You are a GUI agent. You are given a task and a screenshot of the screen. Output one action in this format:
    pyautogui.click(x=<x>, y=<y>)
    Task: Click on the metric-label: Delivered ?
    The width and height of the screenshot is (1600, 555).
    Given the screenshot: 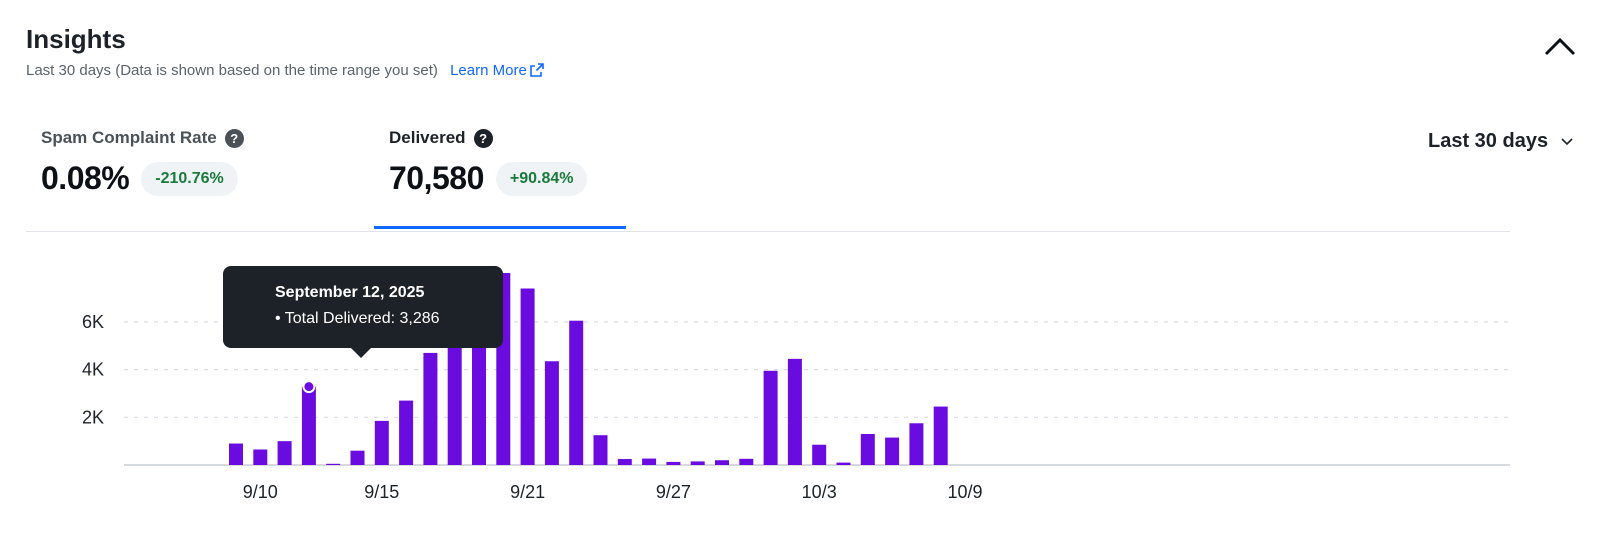 What is the action you would take?
    pyautogui.click(x=488, y=138)
    